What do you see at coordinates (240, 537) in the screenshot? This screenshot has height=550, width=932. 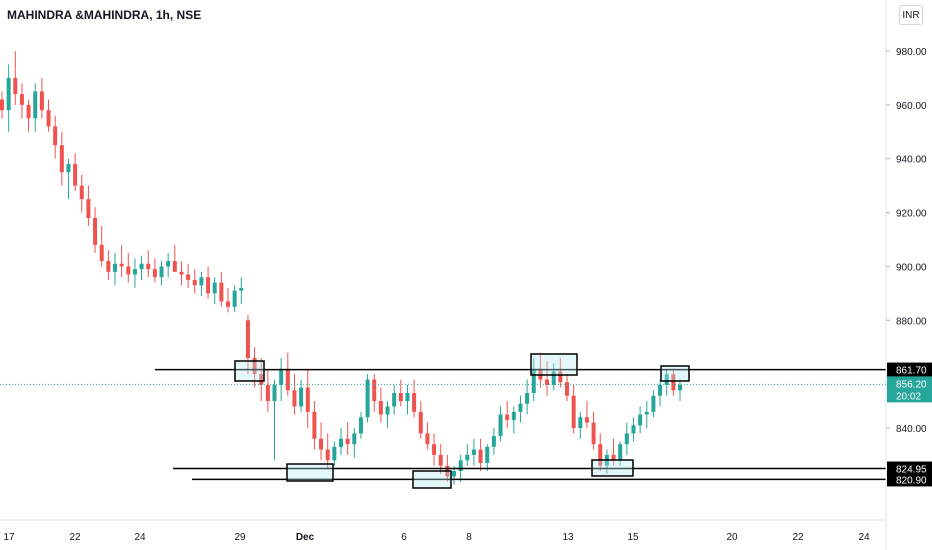 I see `x-tick-label: 29` at bounding box center [240, 537].